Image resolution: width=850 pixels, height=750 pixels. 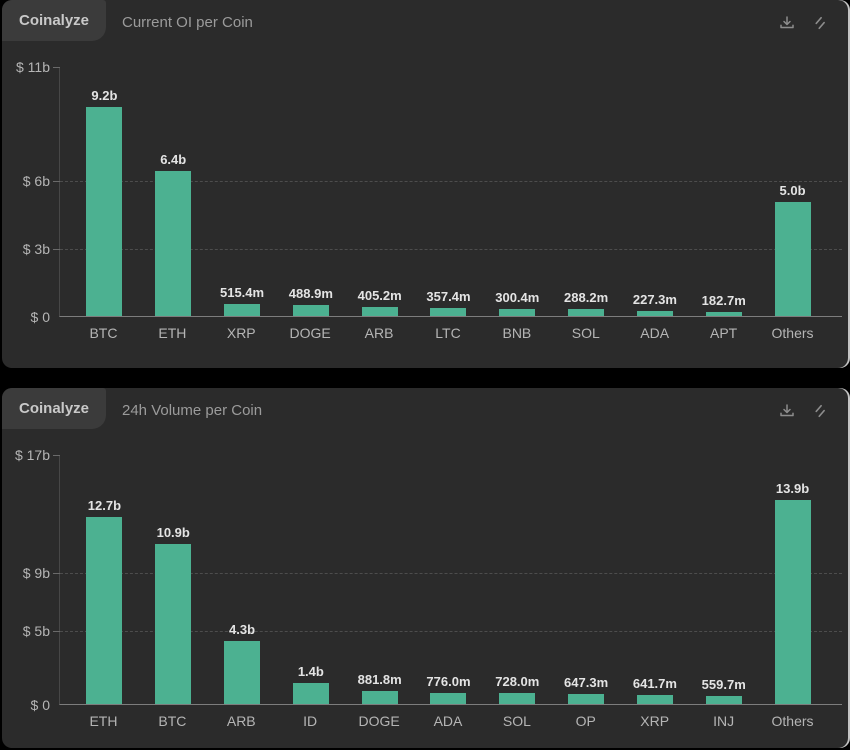 I want to click on bar-apt, so click(x=723, y=314).